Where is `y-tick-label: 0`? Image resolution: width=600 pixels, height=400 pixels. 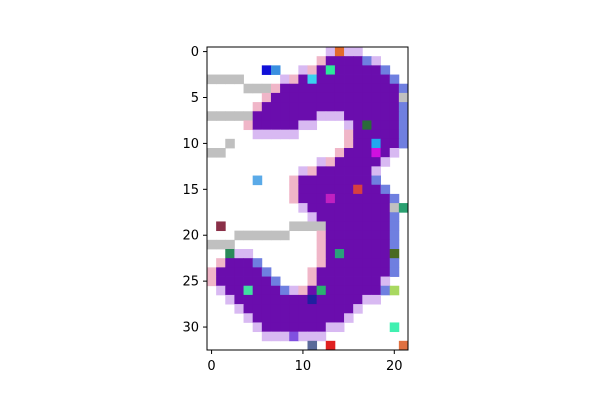 y-tick-label: 0 is located at coordinates (195, 52).